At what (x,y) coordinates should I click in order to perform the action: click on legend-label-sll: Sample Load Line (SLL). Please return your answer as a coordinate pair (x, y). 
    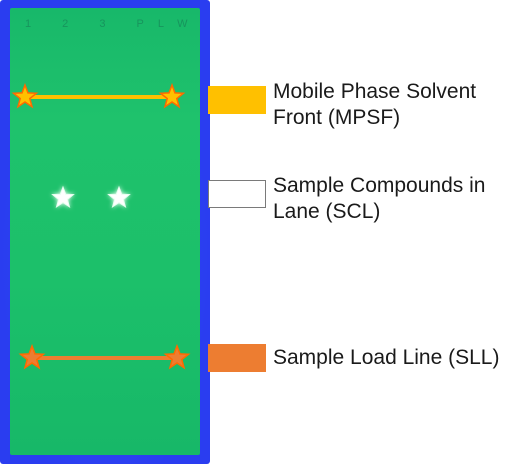
    Looking at the image, I should click on (386, 357).